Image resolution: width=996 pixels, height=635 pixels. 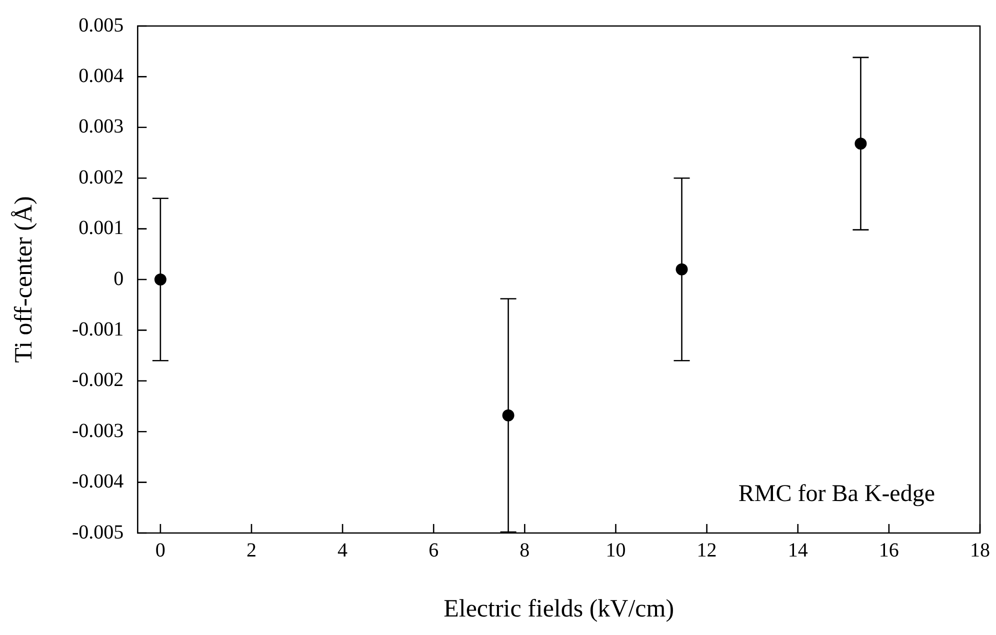 I want to click on annotation: RMC for Ba K-edge, so click(x=836, y=494).